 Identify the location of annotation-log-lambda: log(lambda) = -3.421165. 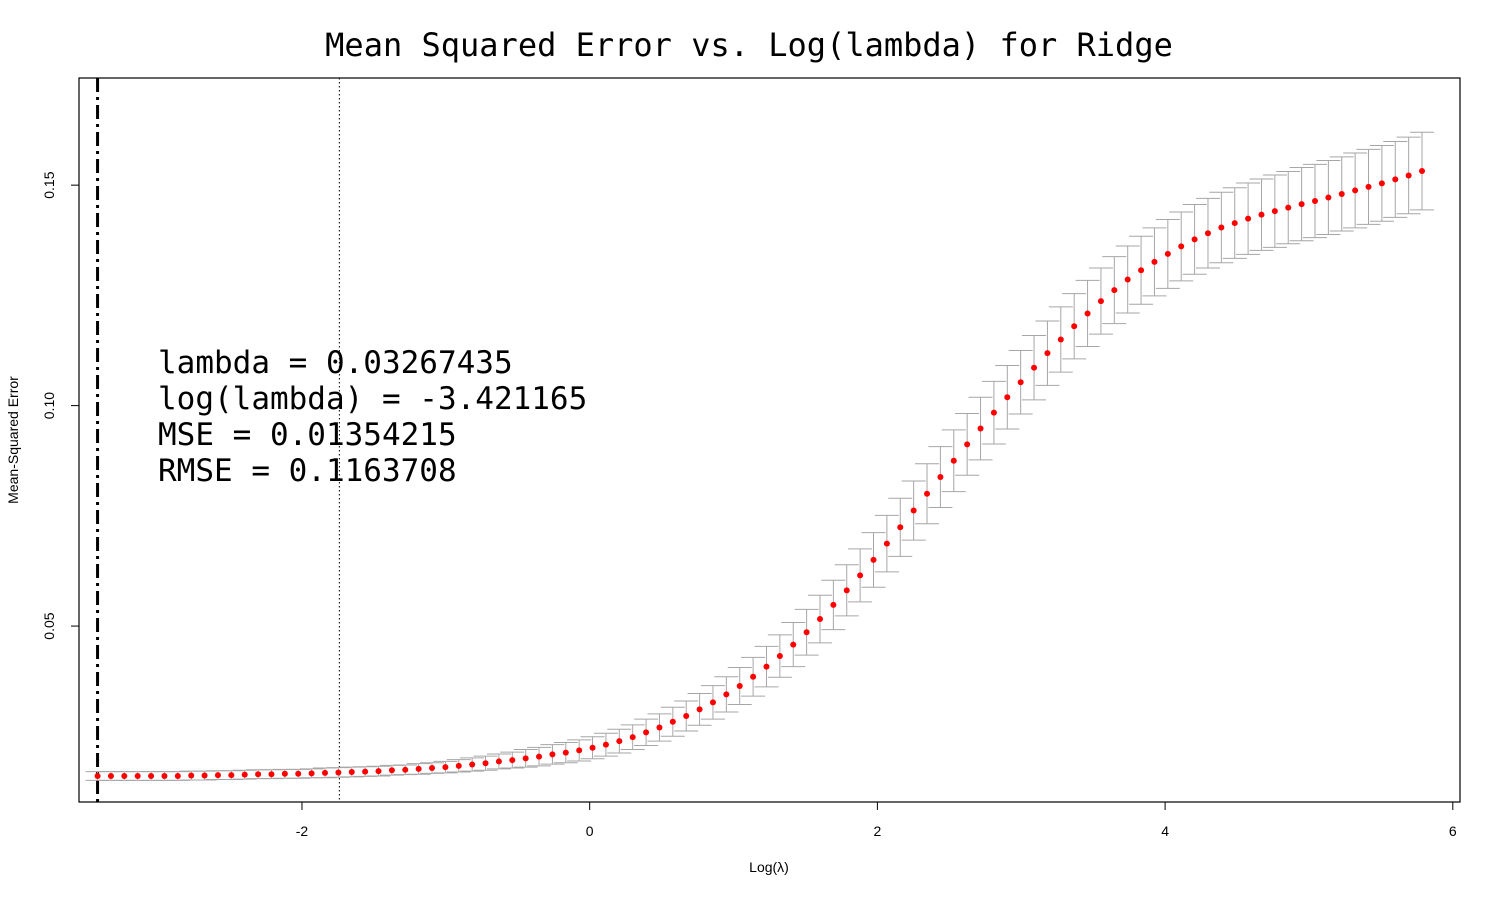
(372, 399).